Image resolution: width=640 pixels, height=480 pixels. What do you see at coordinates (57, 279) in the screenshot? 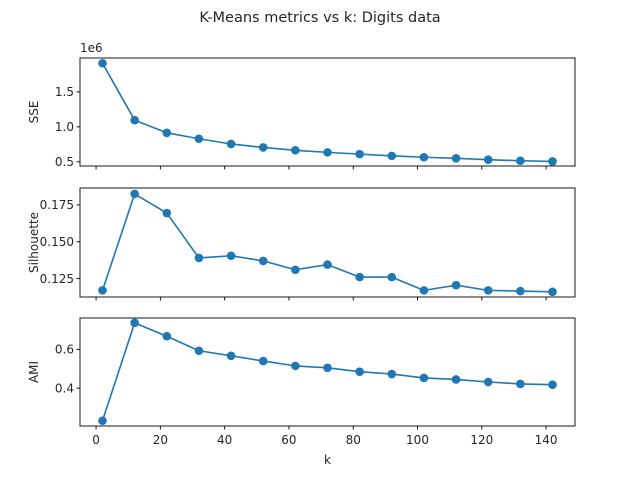
I see `silhouette-ytick-label: 0.125` at bounding box center [57, 279].